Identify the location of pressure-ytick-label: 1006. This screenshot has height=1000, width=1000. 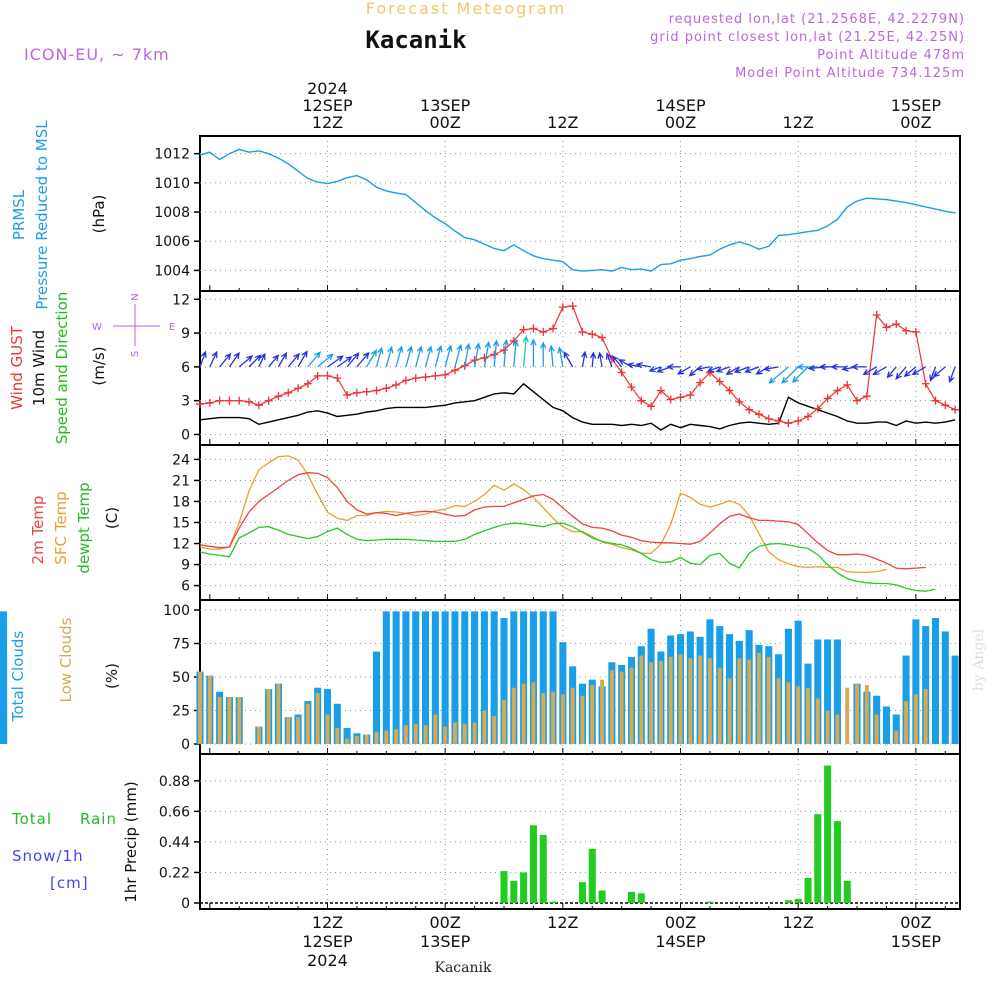
(172, 242).